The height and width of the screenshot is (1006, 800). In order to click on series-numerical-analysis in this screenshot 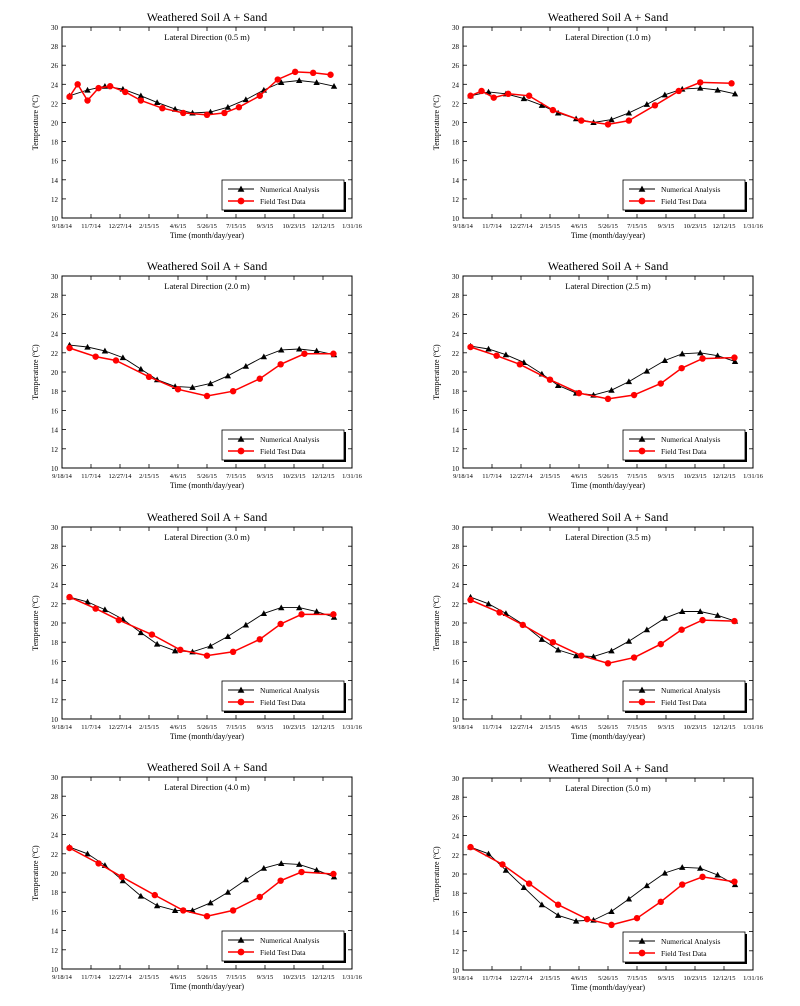, I will do `click(603, 105)`.